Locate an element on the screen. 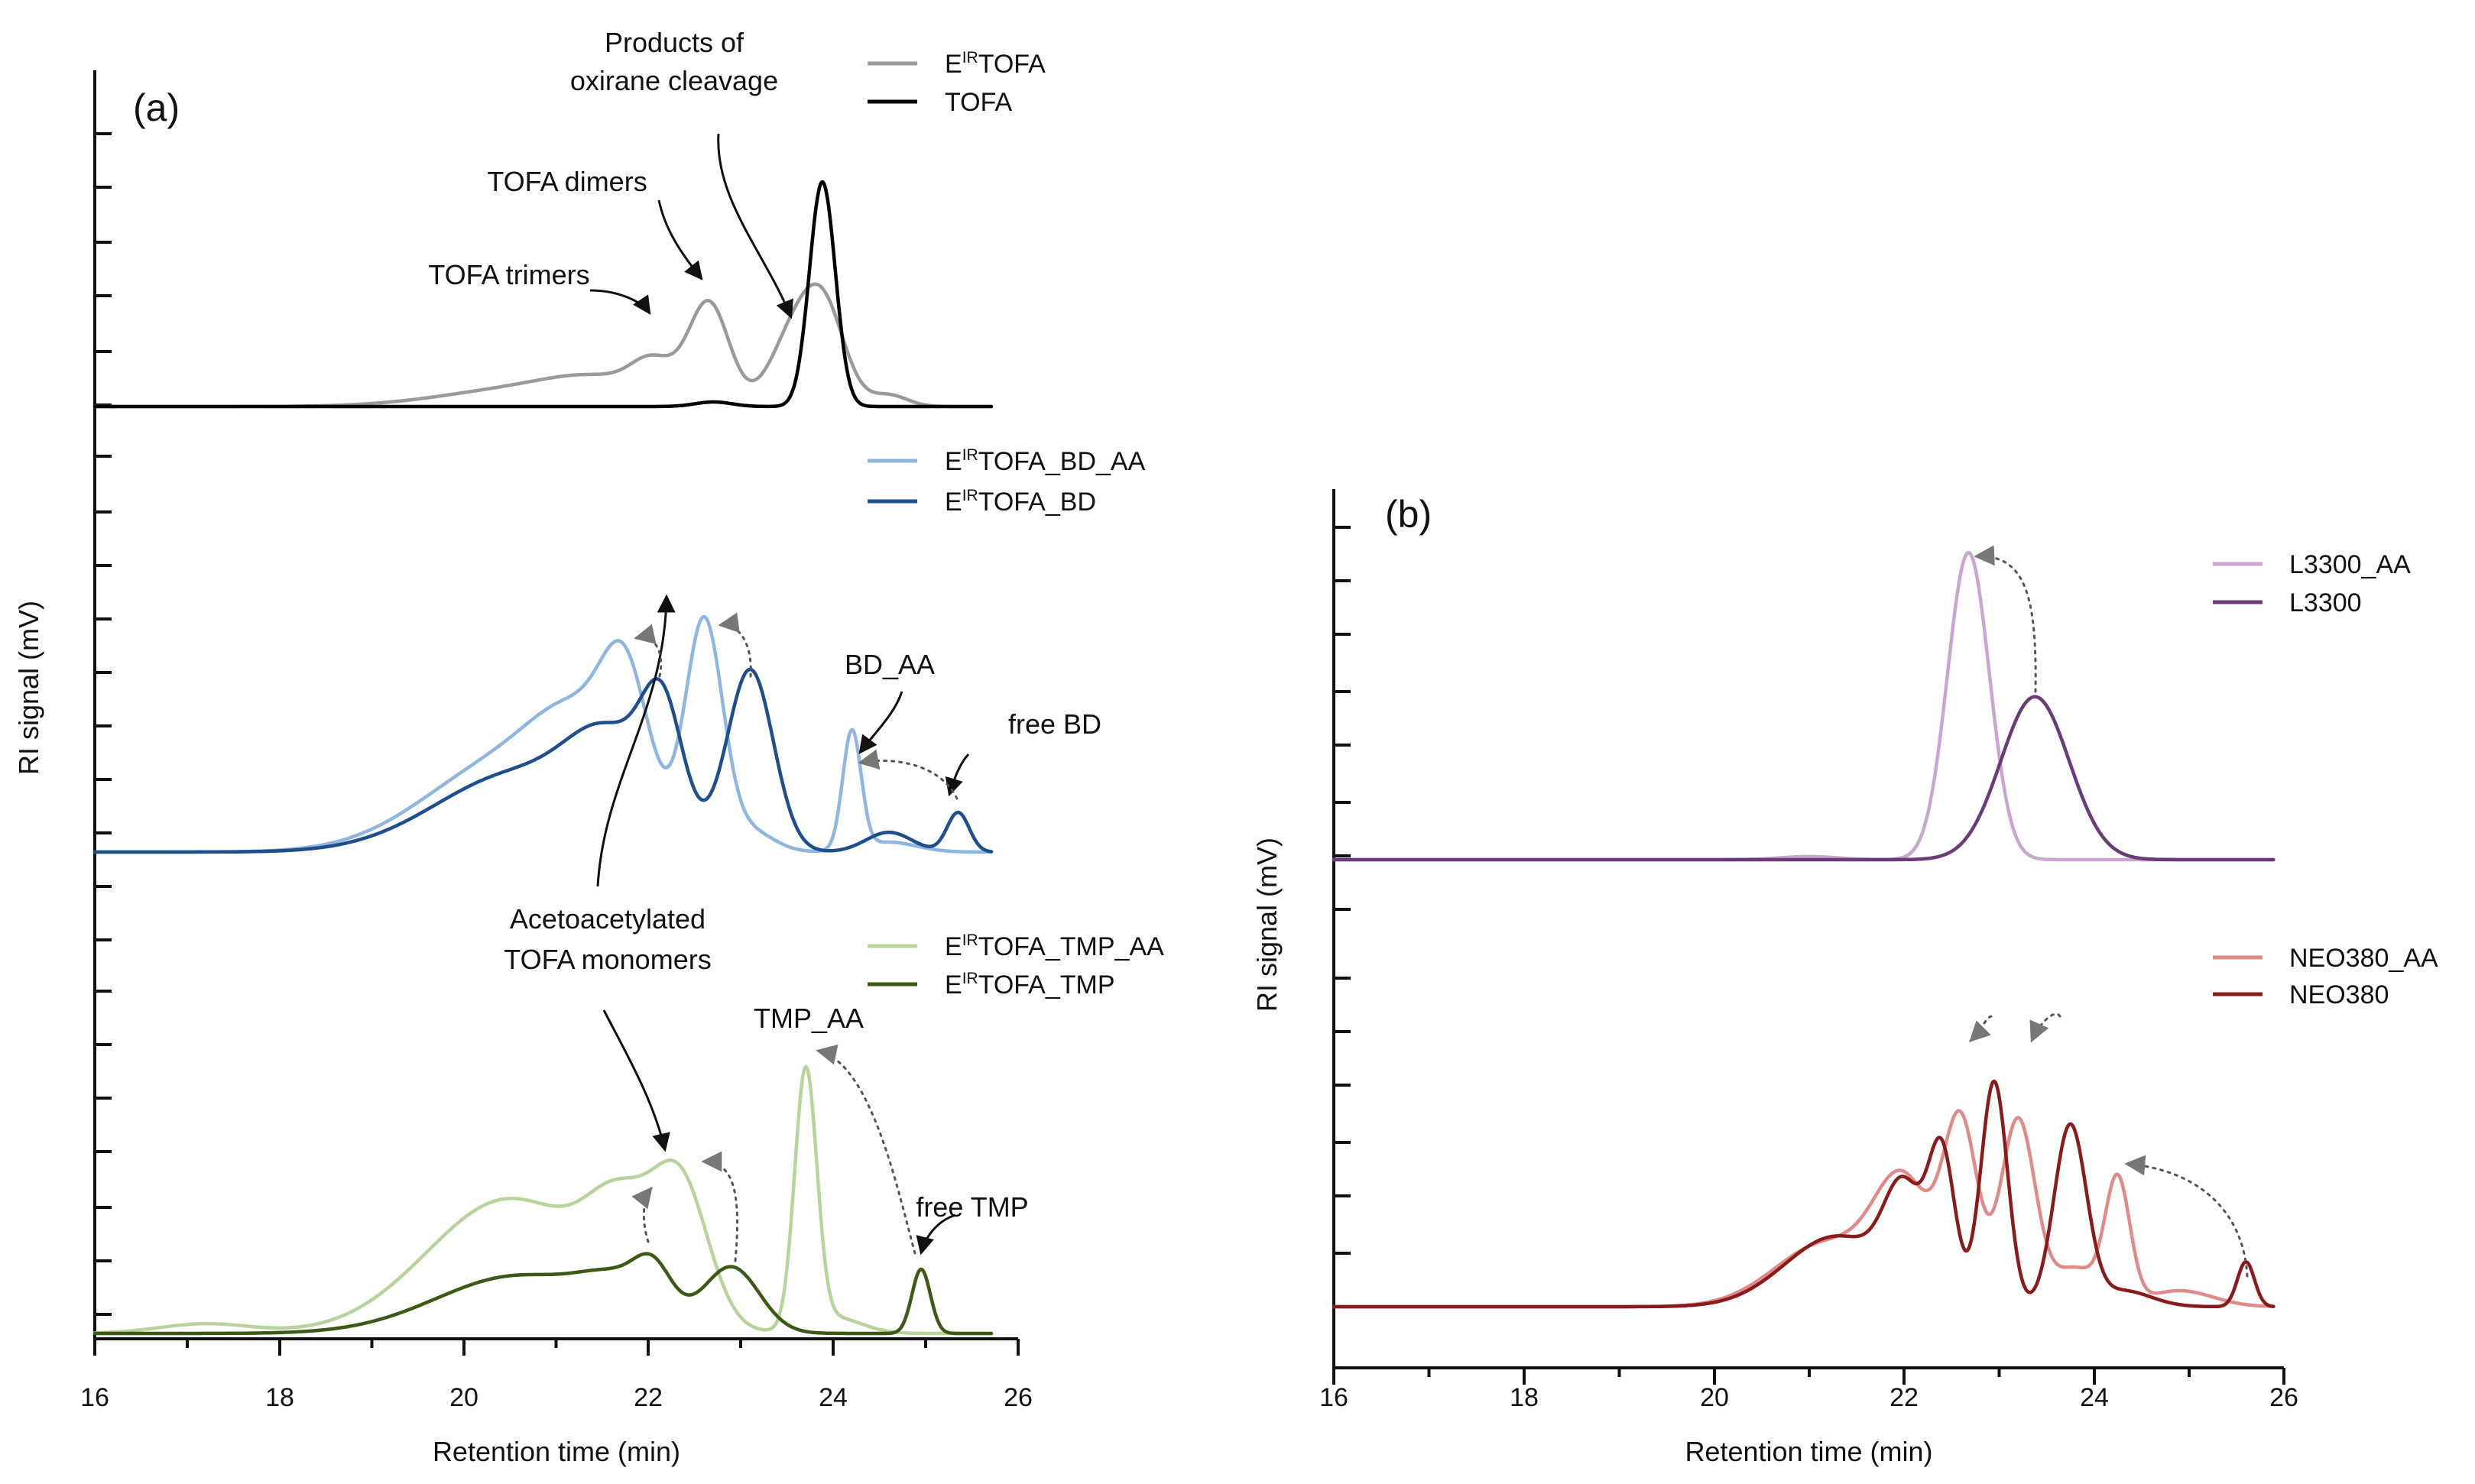  legend-label: L3300_AA is located at coordinates (2350, 565).